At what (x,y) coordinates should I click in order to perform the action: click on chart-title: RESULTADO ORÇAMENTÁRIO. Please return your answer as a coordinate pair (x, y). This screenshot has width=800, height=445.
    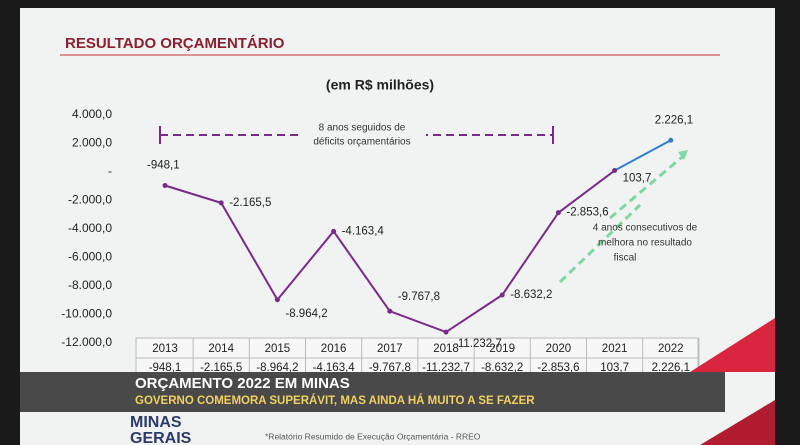
    Looking at the image, I should click on (175, 43).